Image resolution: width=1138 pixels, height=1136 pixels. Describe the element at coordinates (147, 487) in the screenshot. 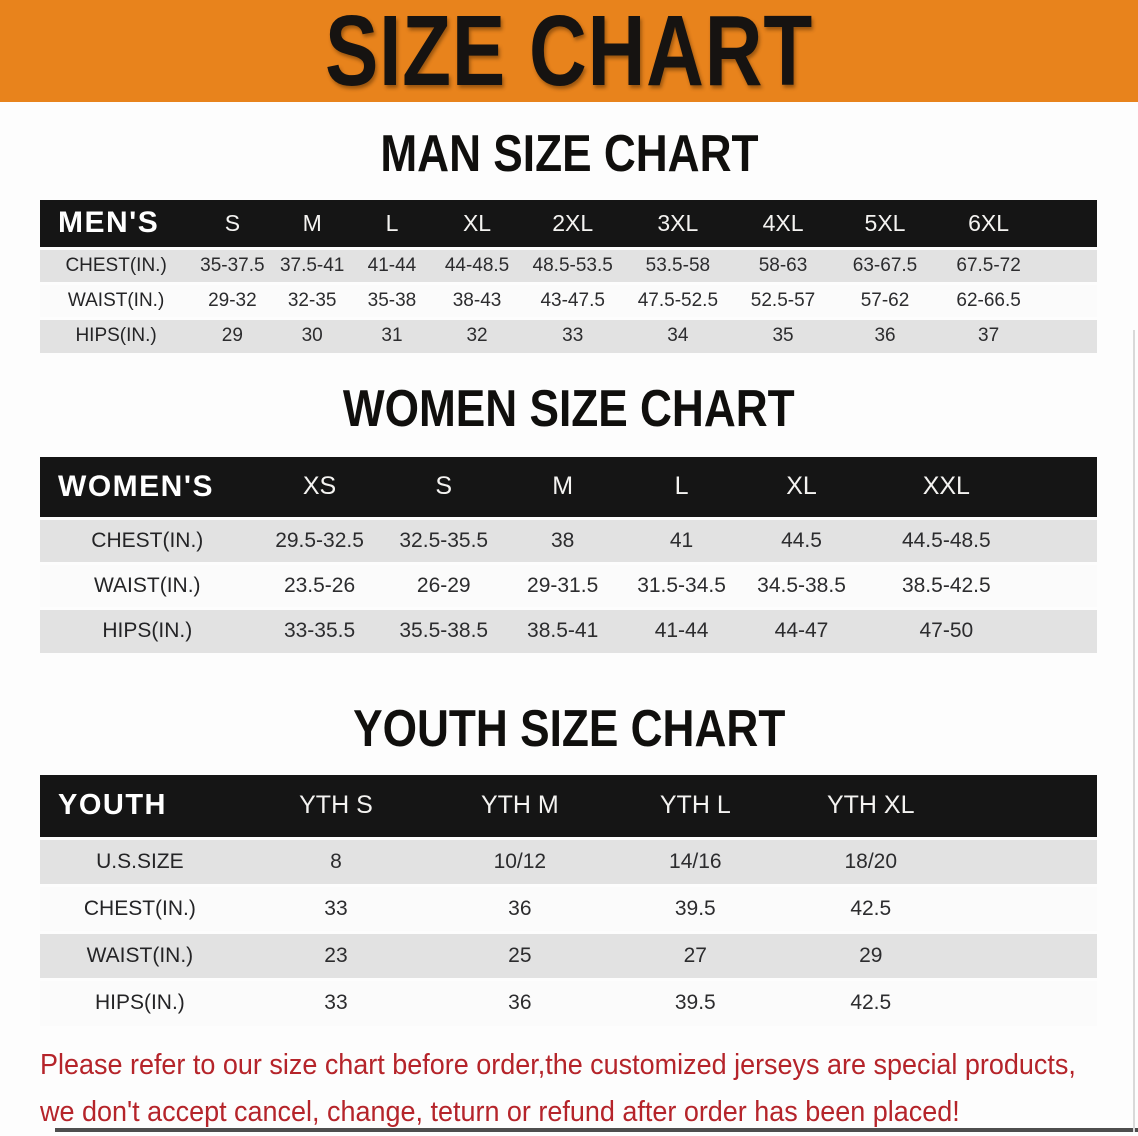

I see `table-corner-label: WOMEN'S` at that location.